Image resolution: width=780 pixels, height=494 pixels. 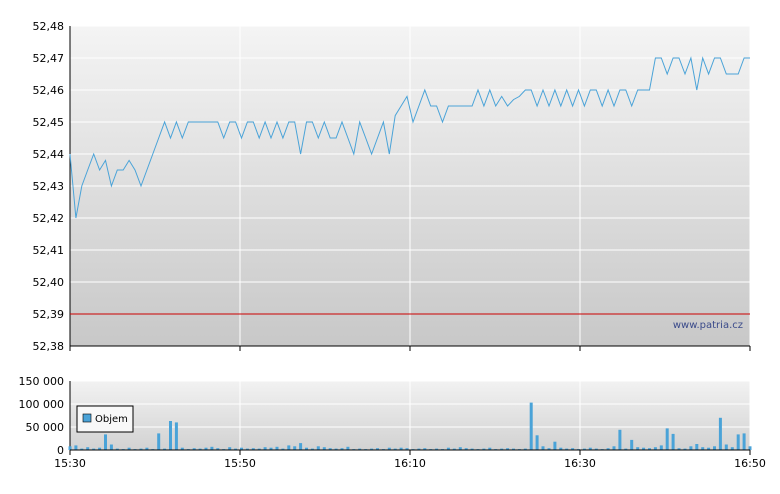 What do you see at coordinates (42, 381) in the screenshot?
I see `volume-y-tick-label: 150 000` at bounding box center [42, 381].